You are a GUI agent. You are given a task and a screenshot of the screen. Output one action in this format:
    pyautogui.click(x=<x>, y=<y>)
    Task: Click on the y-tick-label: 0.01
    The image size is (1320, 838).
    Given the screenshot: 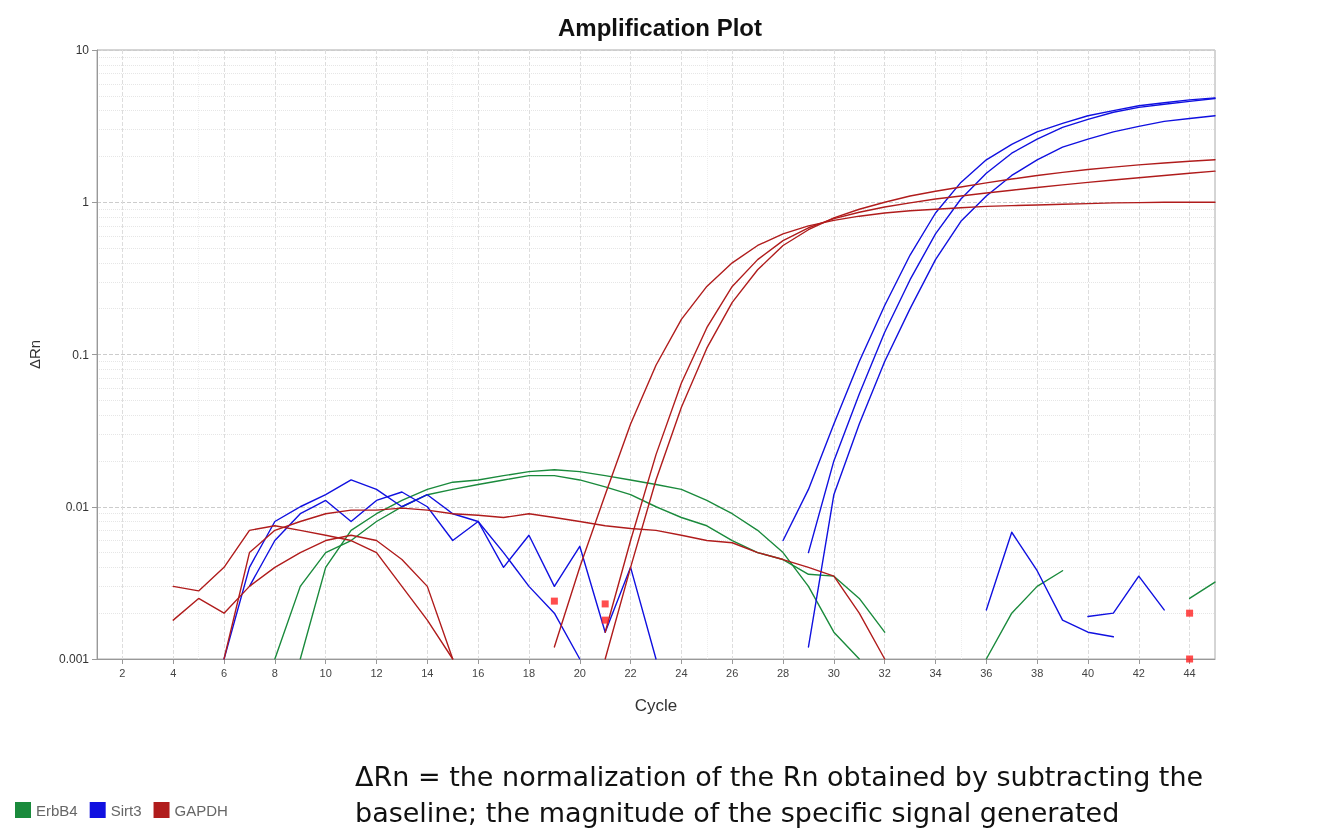 What is the action you would take?
    pyautogui.click(x=77, y=506)
    